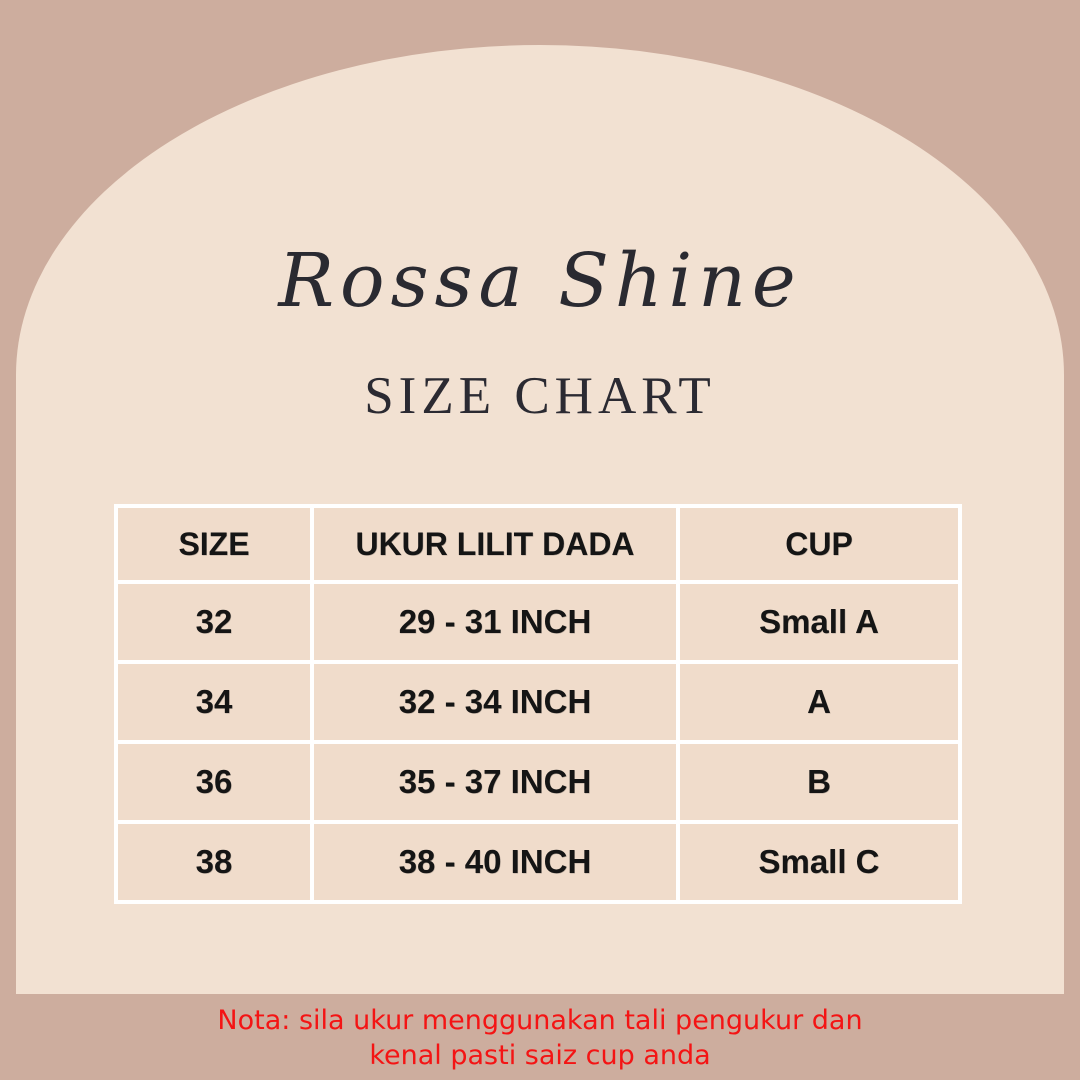 This screenshot has width=1080, height=1080. Describe the element at coordinates (540, 281) in the screenshot. I see `brand-script-title: Rossa Shine` at that location.